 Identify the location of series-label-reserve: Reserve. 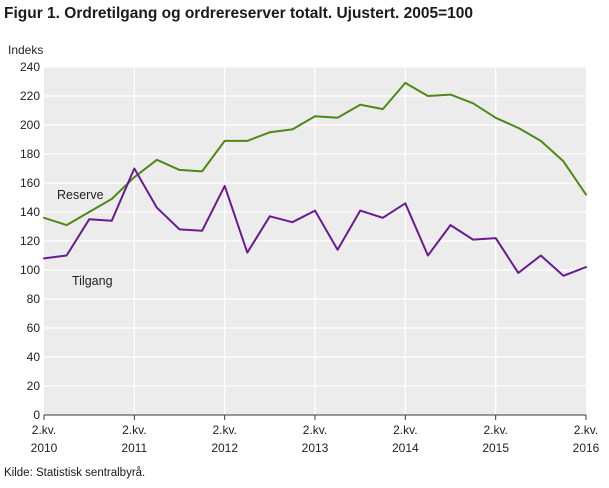
(80, 195).